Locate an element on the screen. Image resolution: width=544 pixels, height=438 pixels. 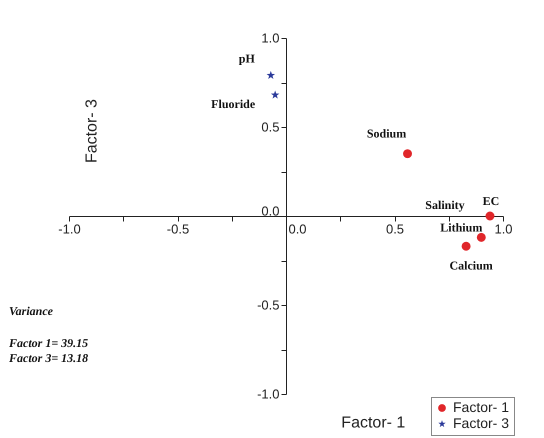
annotation: EC is located at coordinates (491, 201).